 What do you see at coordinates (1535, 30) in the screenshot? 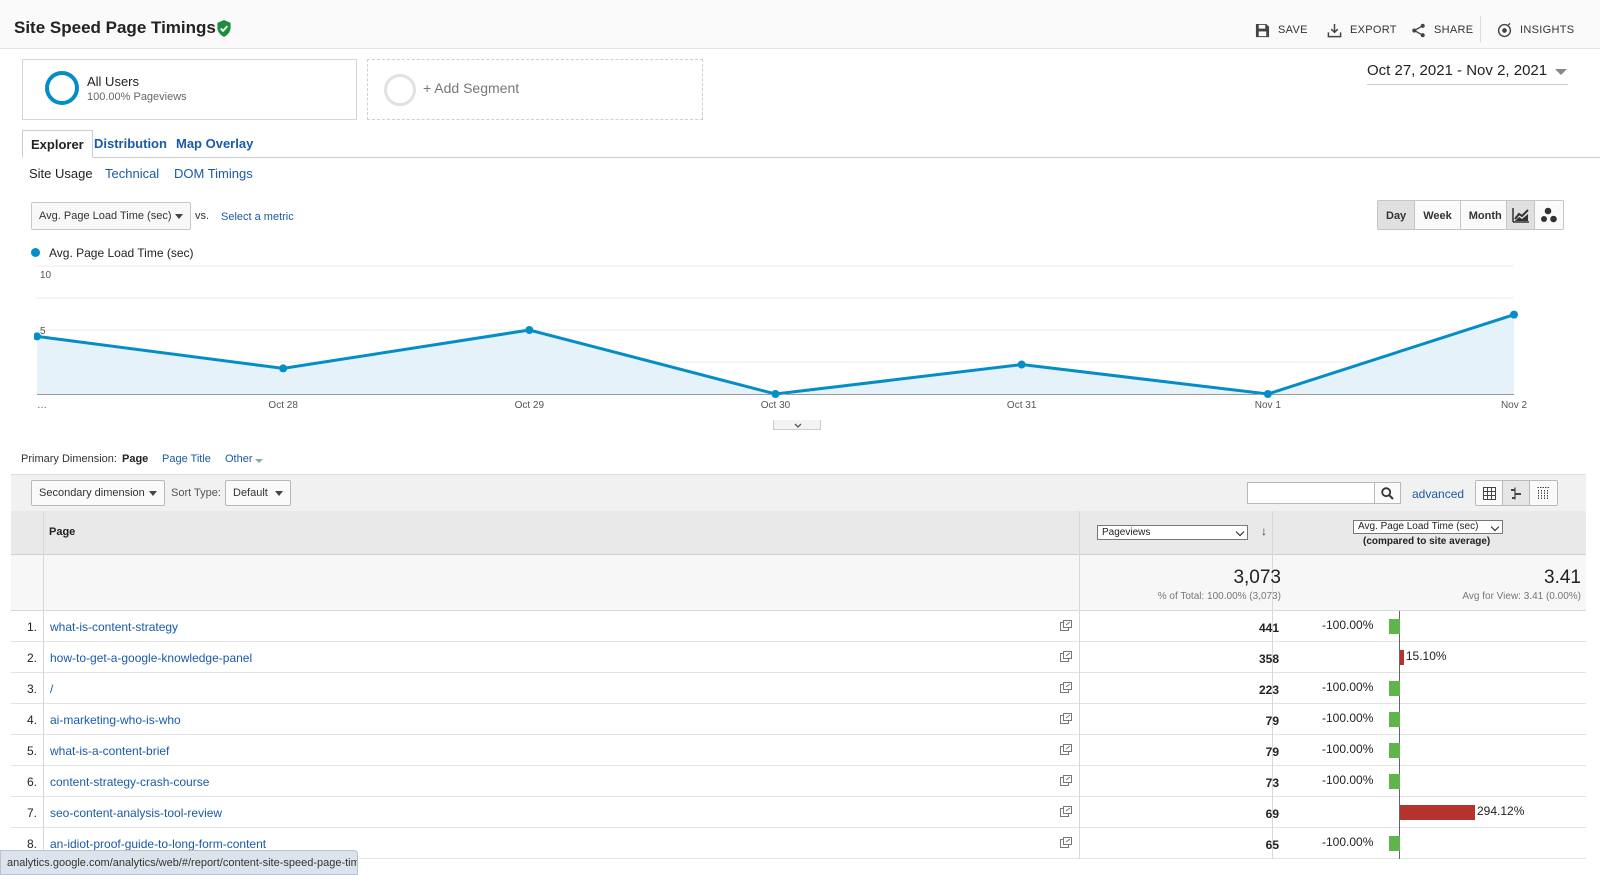
I see `insights-button: INSIGHTS` at bounding box center [1535, 30].